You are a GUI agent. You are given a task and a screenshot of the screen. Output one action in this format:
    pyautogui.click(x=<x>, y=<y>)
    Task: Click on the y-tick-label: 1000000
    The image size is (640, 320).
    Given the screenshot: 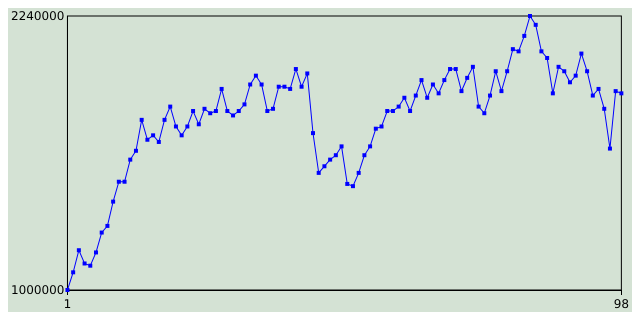 What is the action you would take?
    pyautogui.click(x=37, y=290)
    